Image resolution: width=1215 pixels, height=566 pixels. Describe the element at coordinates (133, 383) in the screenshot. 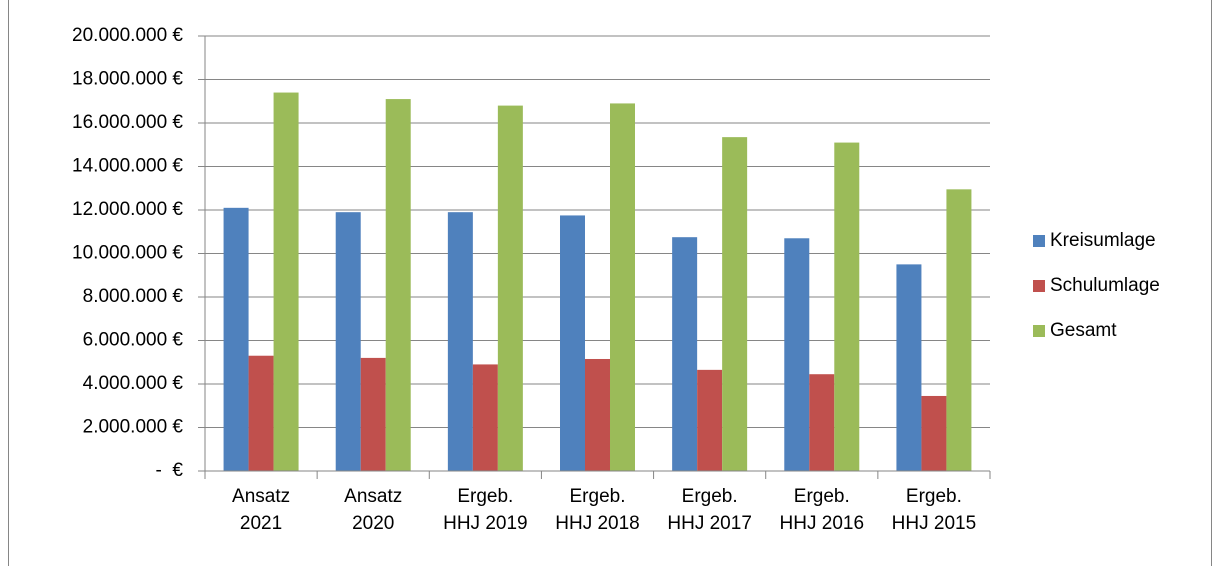

I see `y-tick-label: 4.000.000 €` at that location.